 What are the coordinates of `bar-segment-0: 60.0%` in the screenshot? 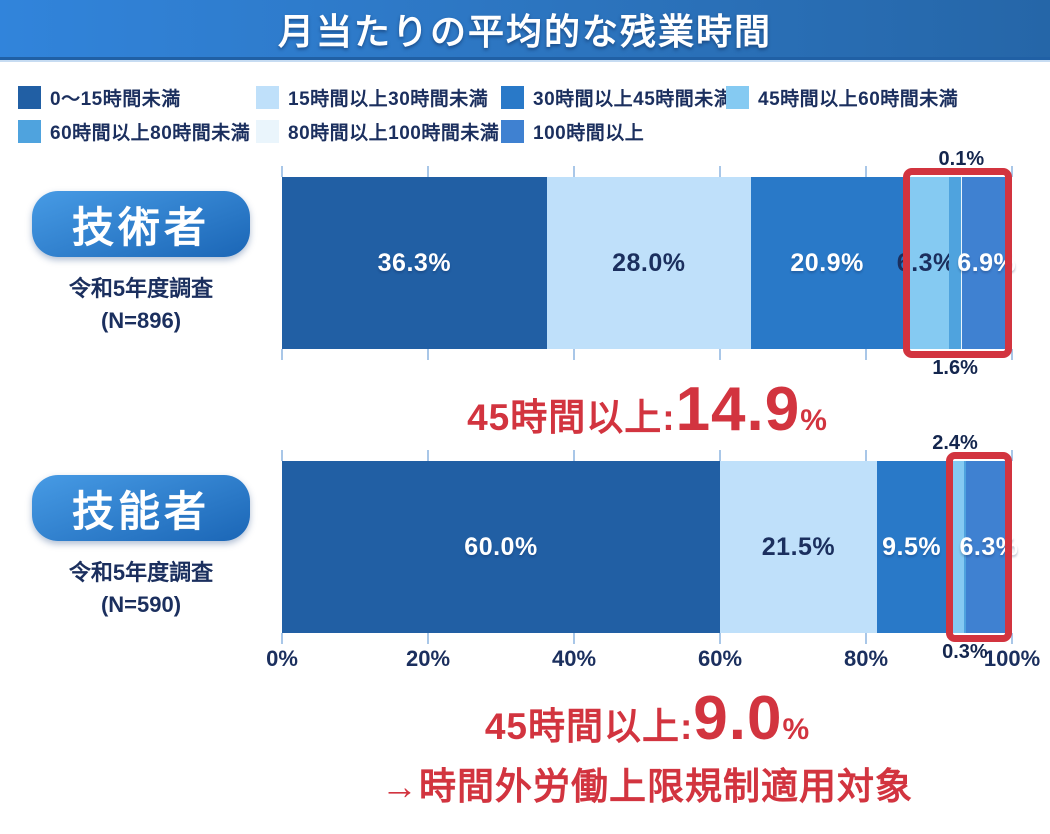 It's located at (501, 547).